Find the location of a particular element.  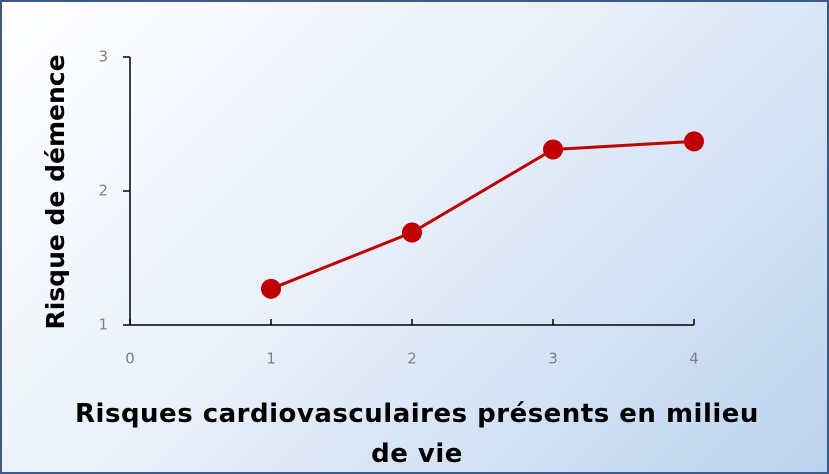

y-tick-label: 1 is located at coordinates (103, 325).